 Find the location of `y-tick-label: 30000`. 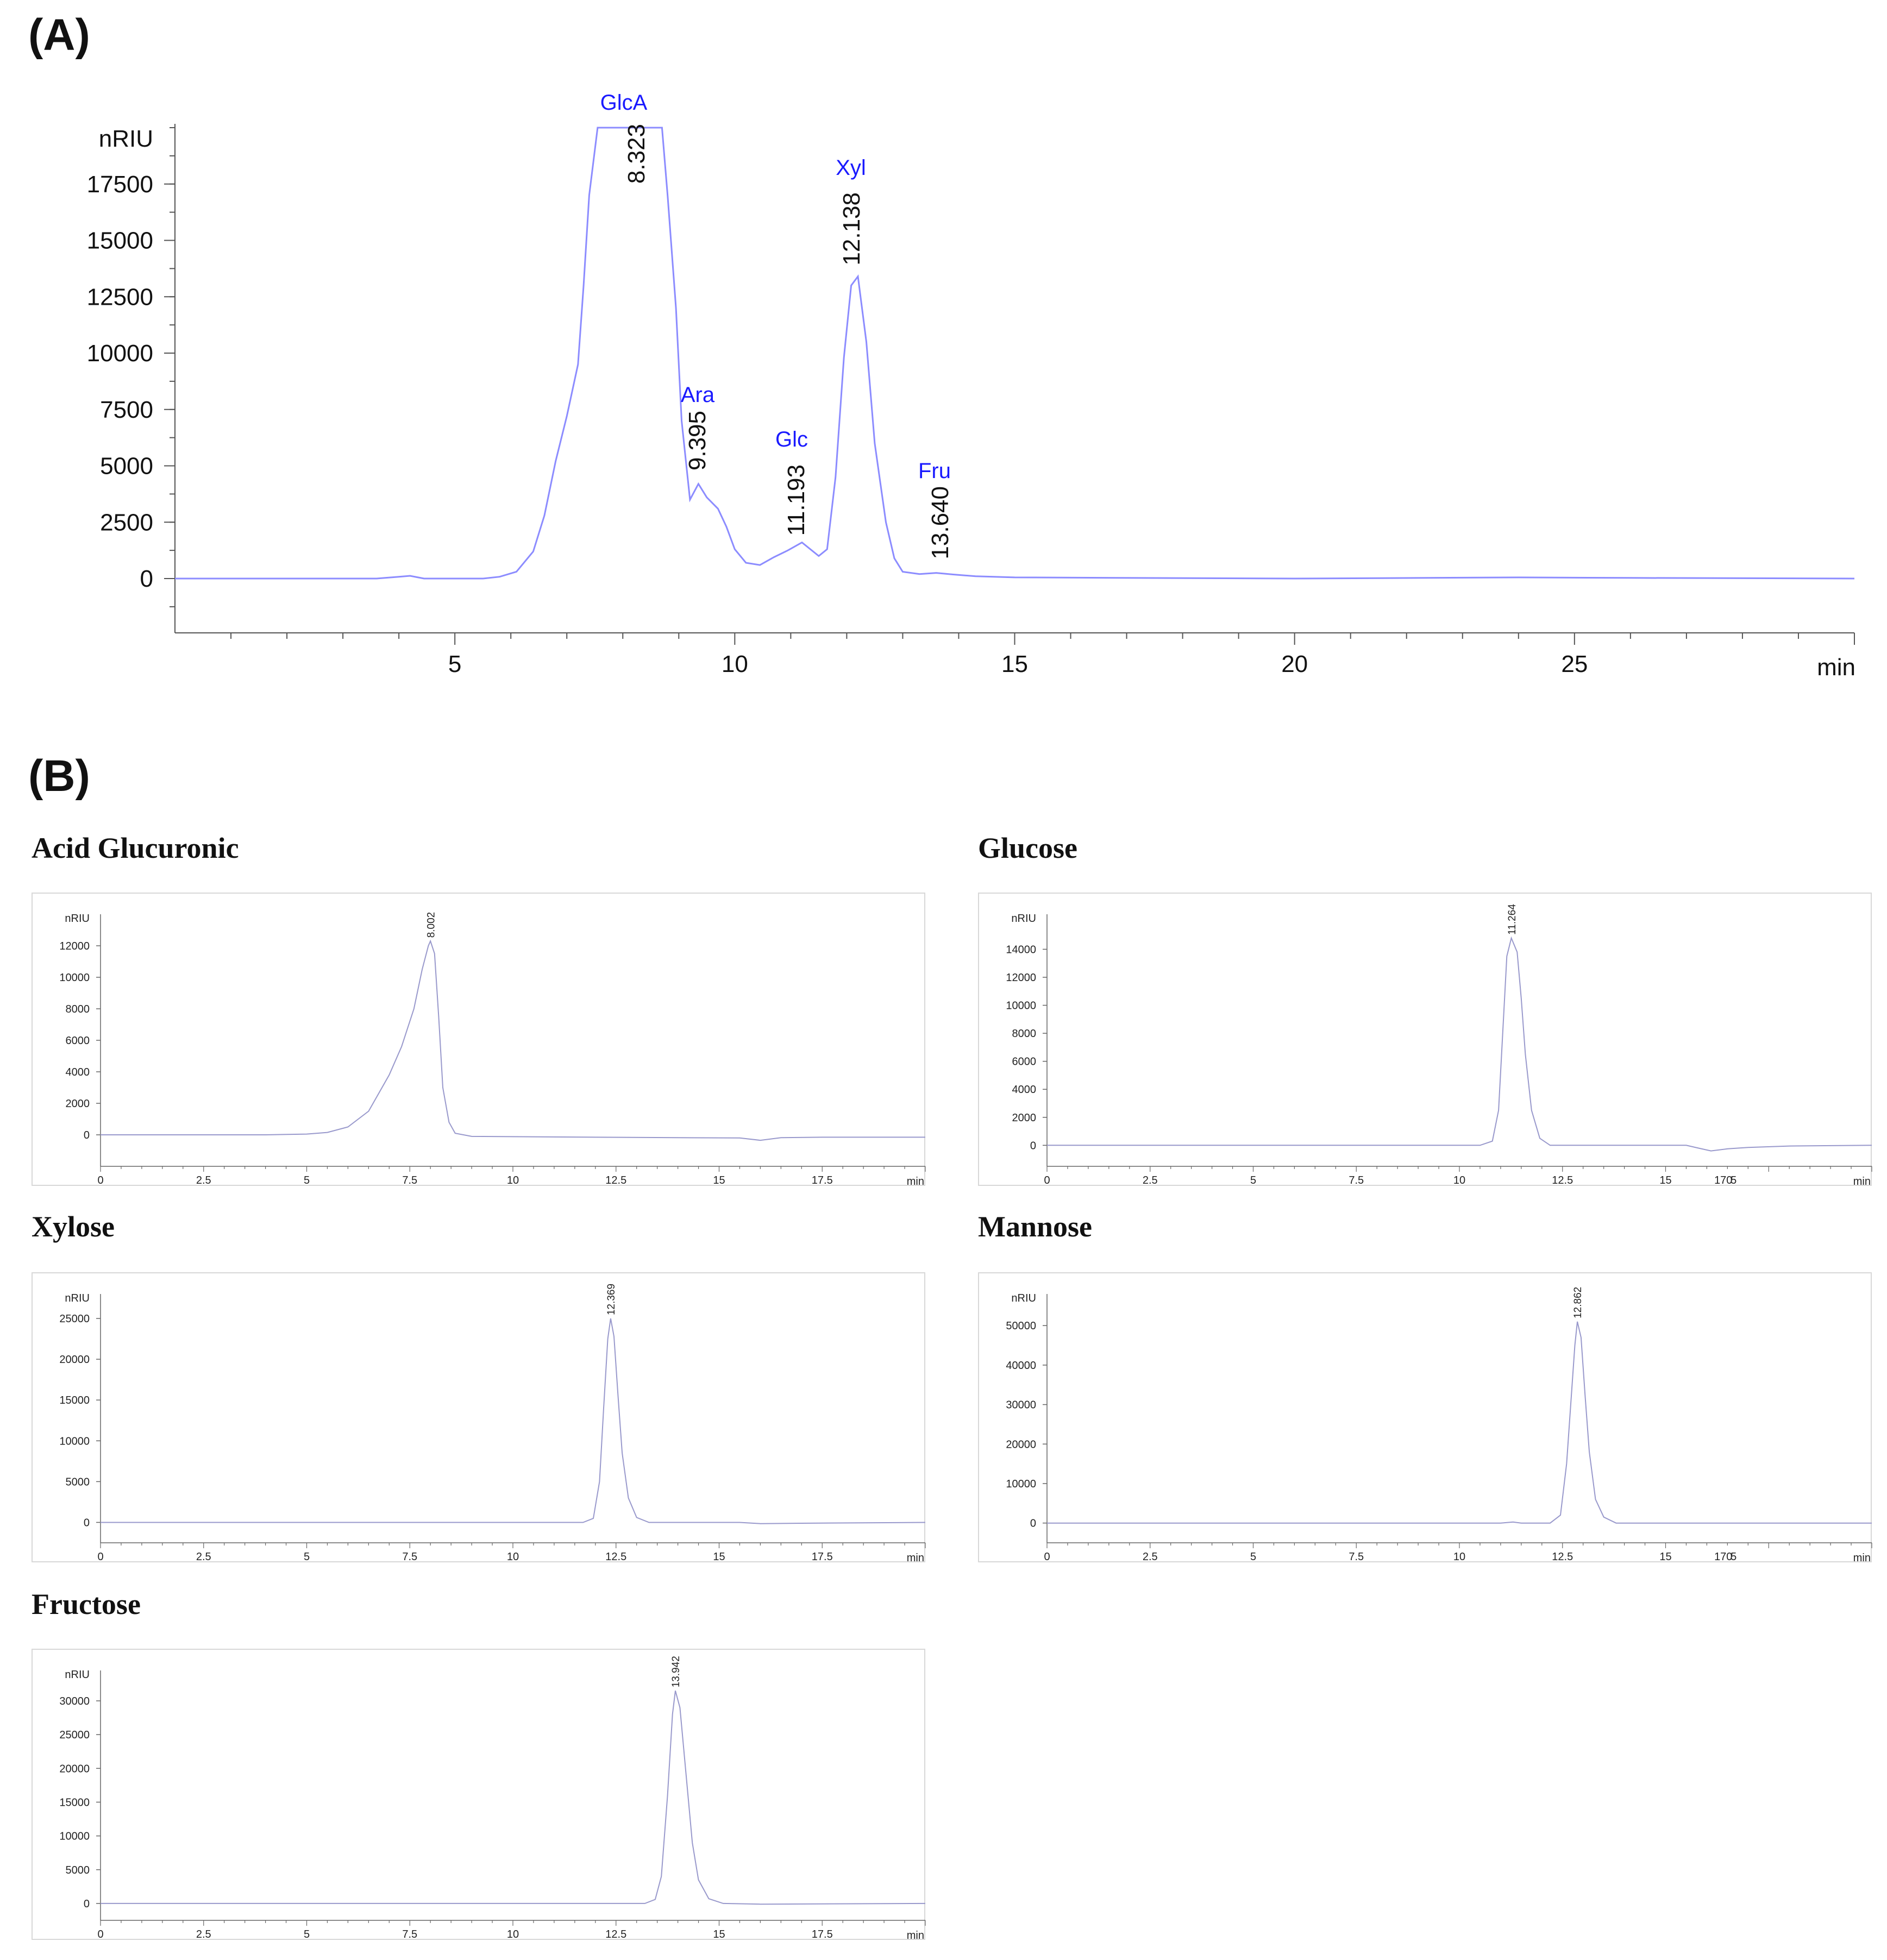

y-tick-label: 30000 is located at coordinates (74, 1701).